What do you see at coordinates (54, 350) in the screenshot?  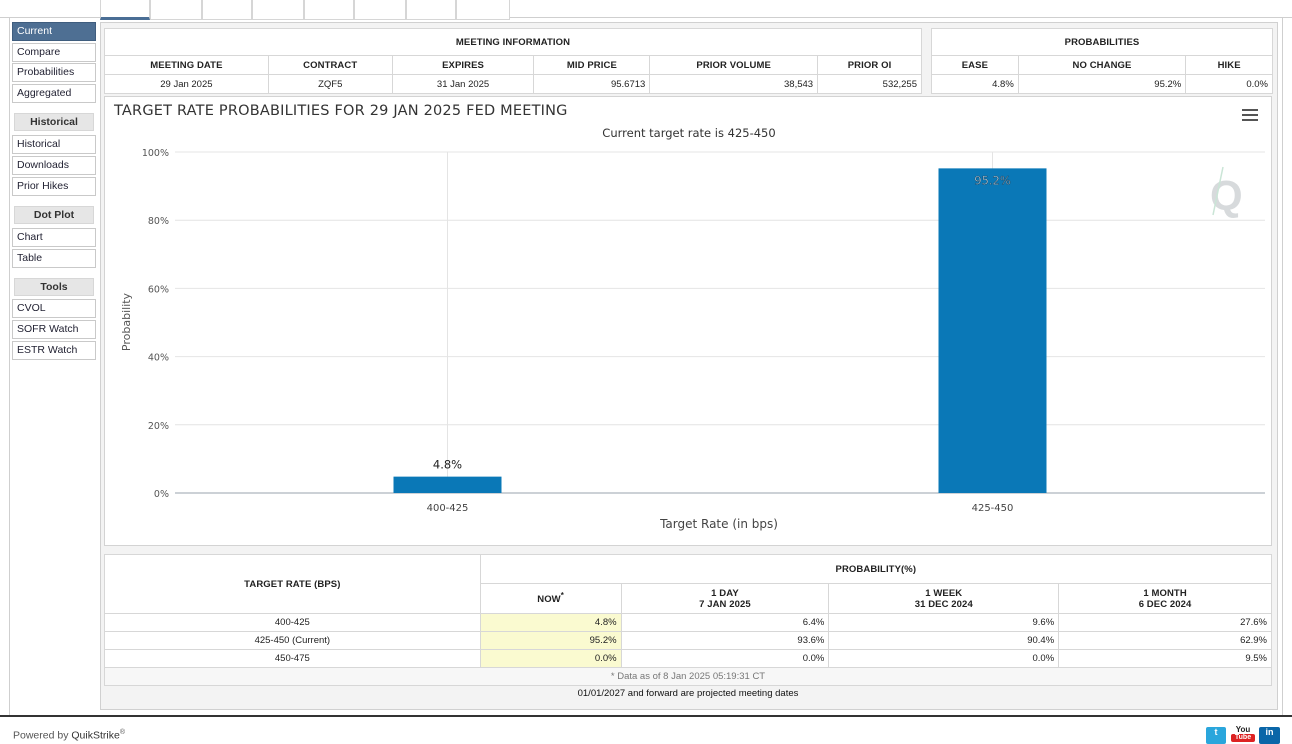 I see `sidebar-item-estr-watch: ESTR Watch` at bounding box center [54, 350].